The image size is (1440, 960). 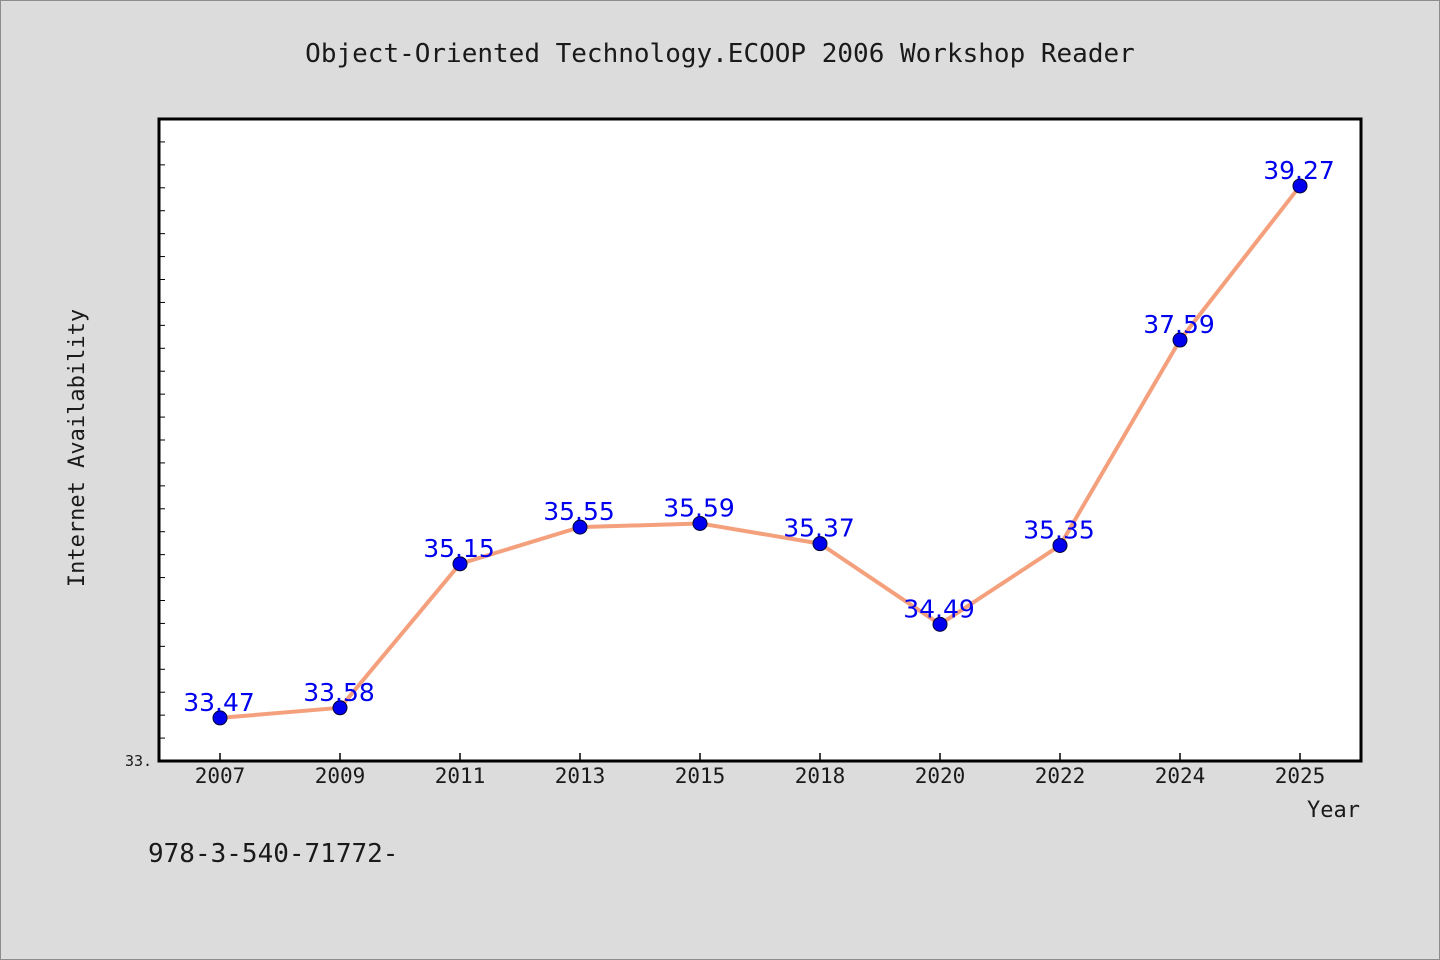 I want to click on x-tick-label: 2022, so click(x=1060, y=776).